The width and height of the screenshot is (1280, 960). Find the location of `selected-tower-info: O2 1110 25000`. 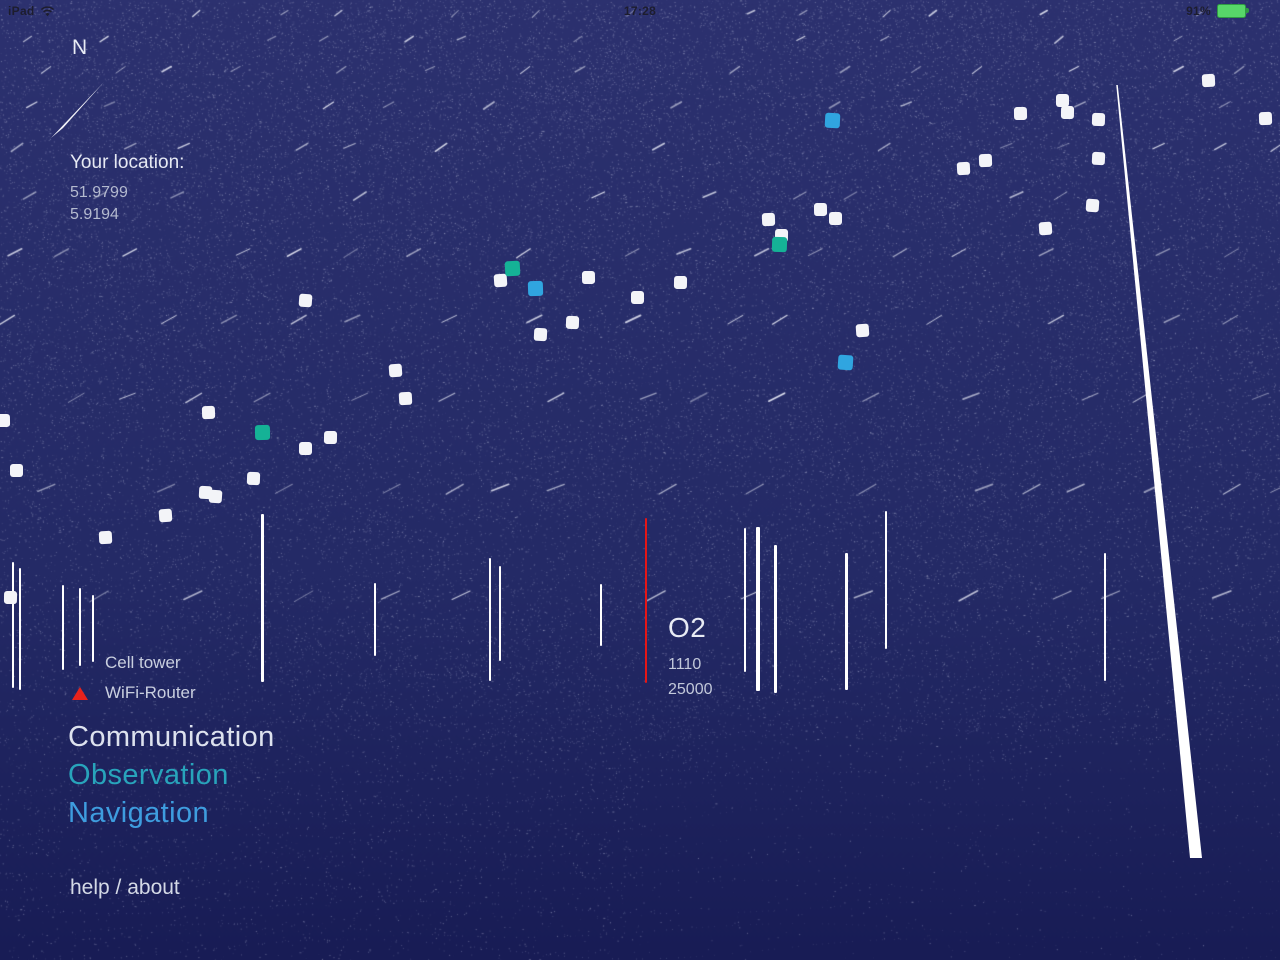

selected-tower-info: O2 1110 25000 is located at coordinates (690, 656).